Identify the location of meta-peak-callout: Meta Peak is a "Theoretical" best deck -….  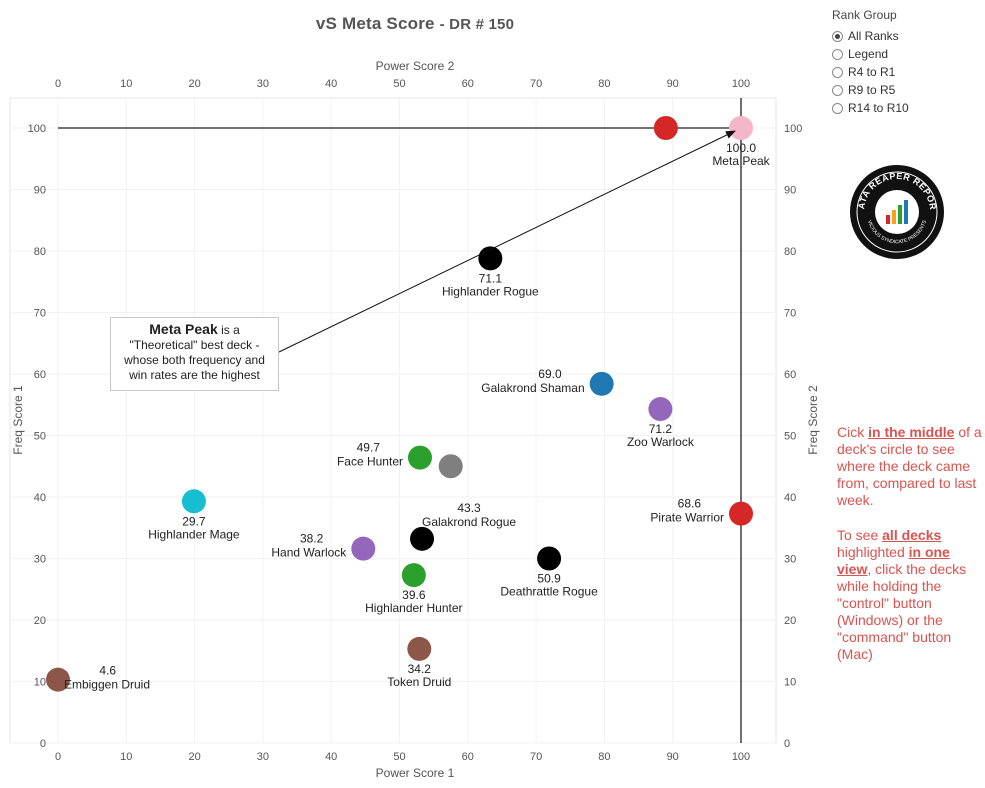
(194, 354).